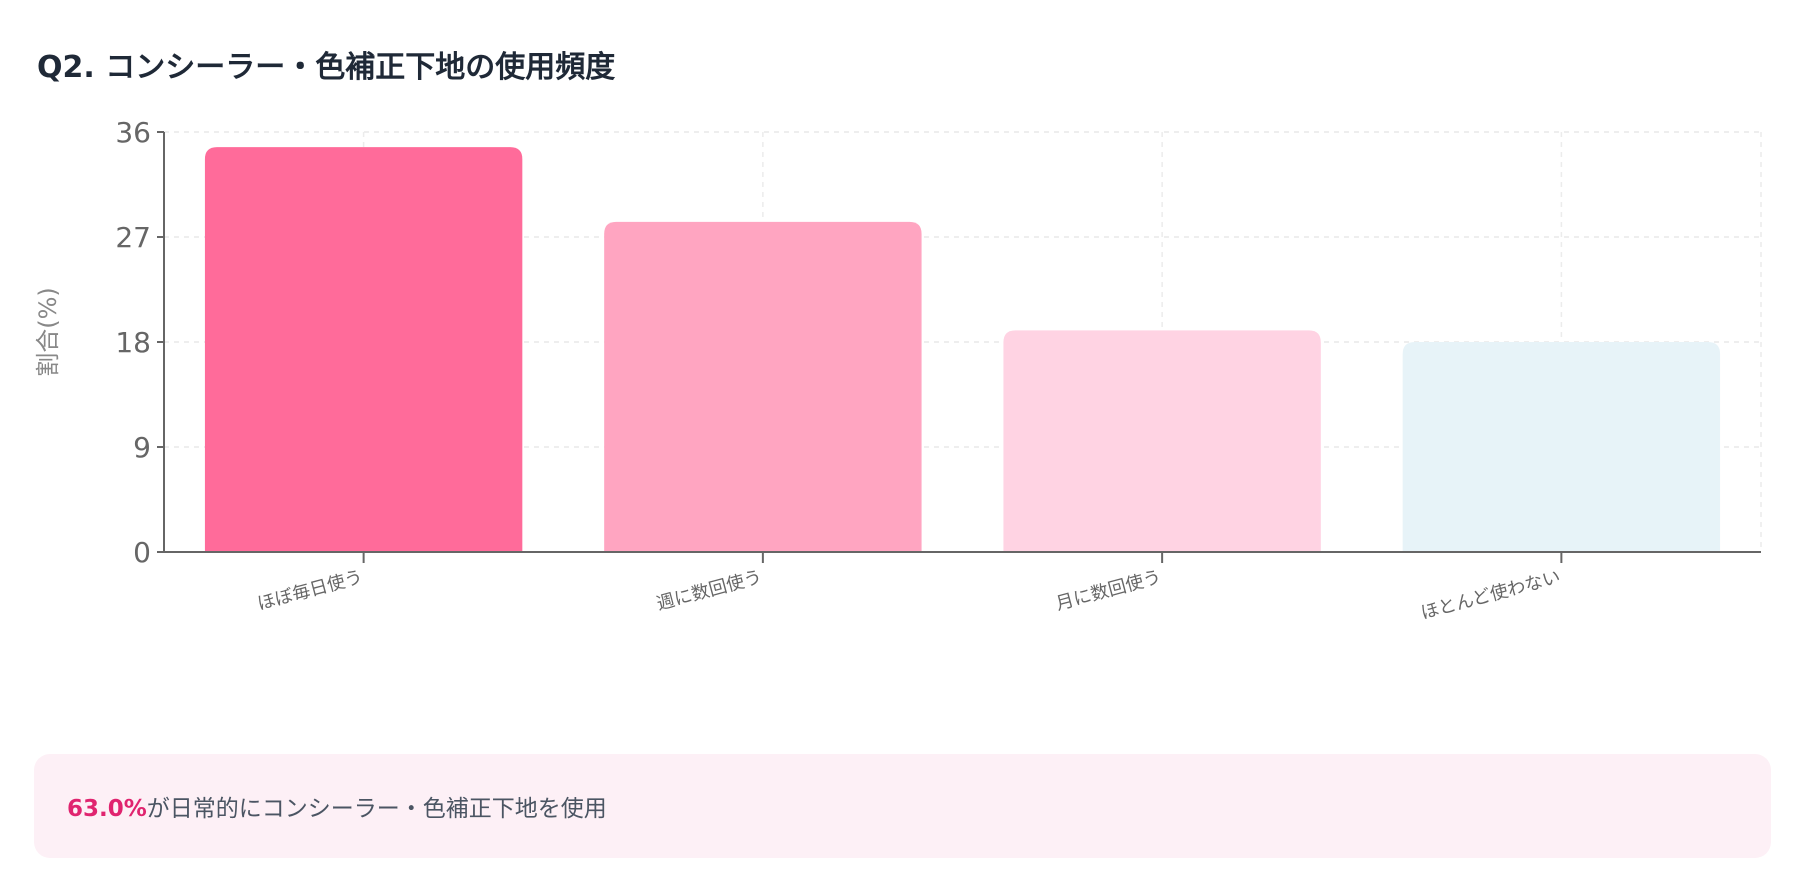  Describe the element at coordinates (902, 806) in the screenshot. I see `summary-box: 63.0%が日常的にコンシーラー・色補正下地を使用` at that location.